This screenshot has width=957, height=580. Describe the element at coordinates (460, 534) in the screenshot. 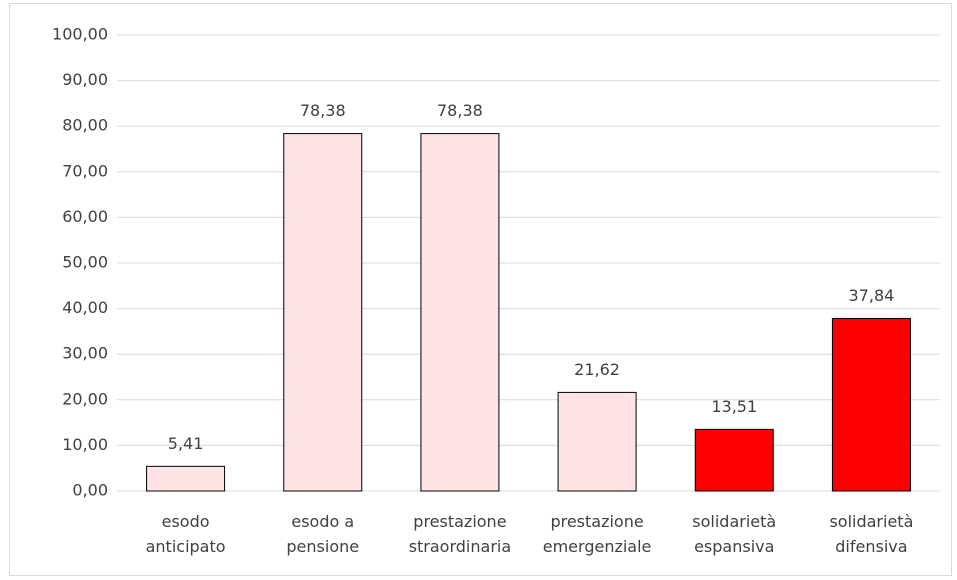

I see `x-tick-label: prestazione straordinaria` at that location.